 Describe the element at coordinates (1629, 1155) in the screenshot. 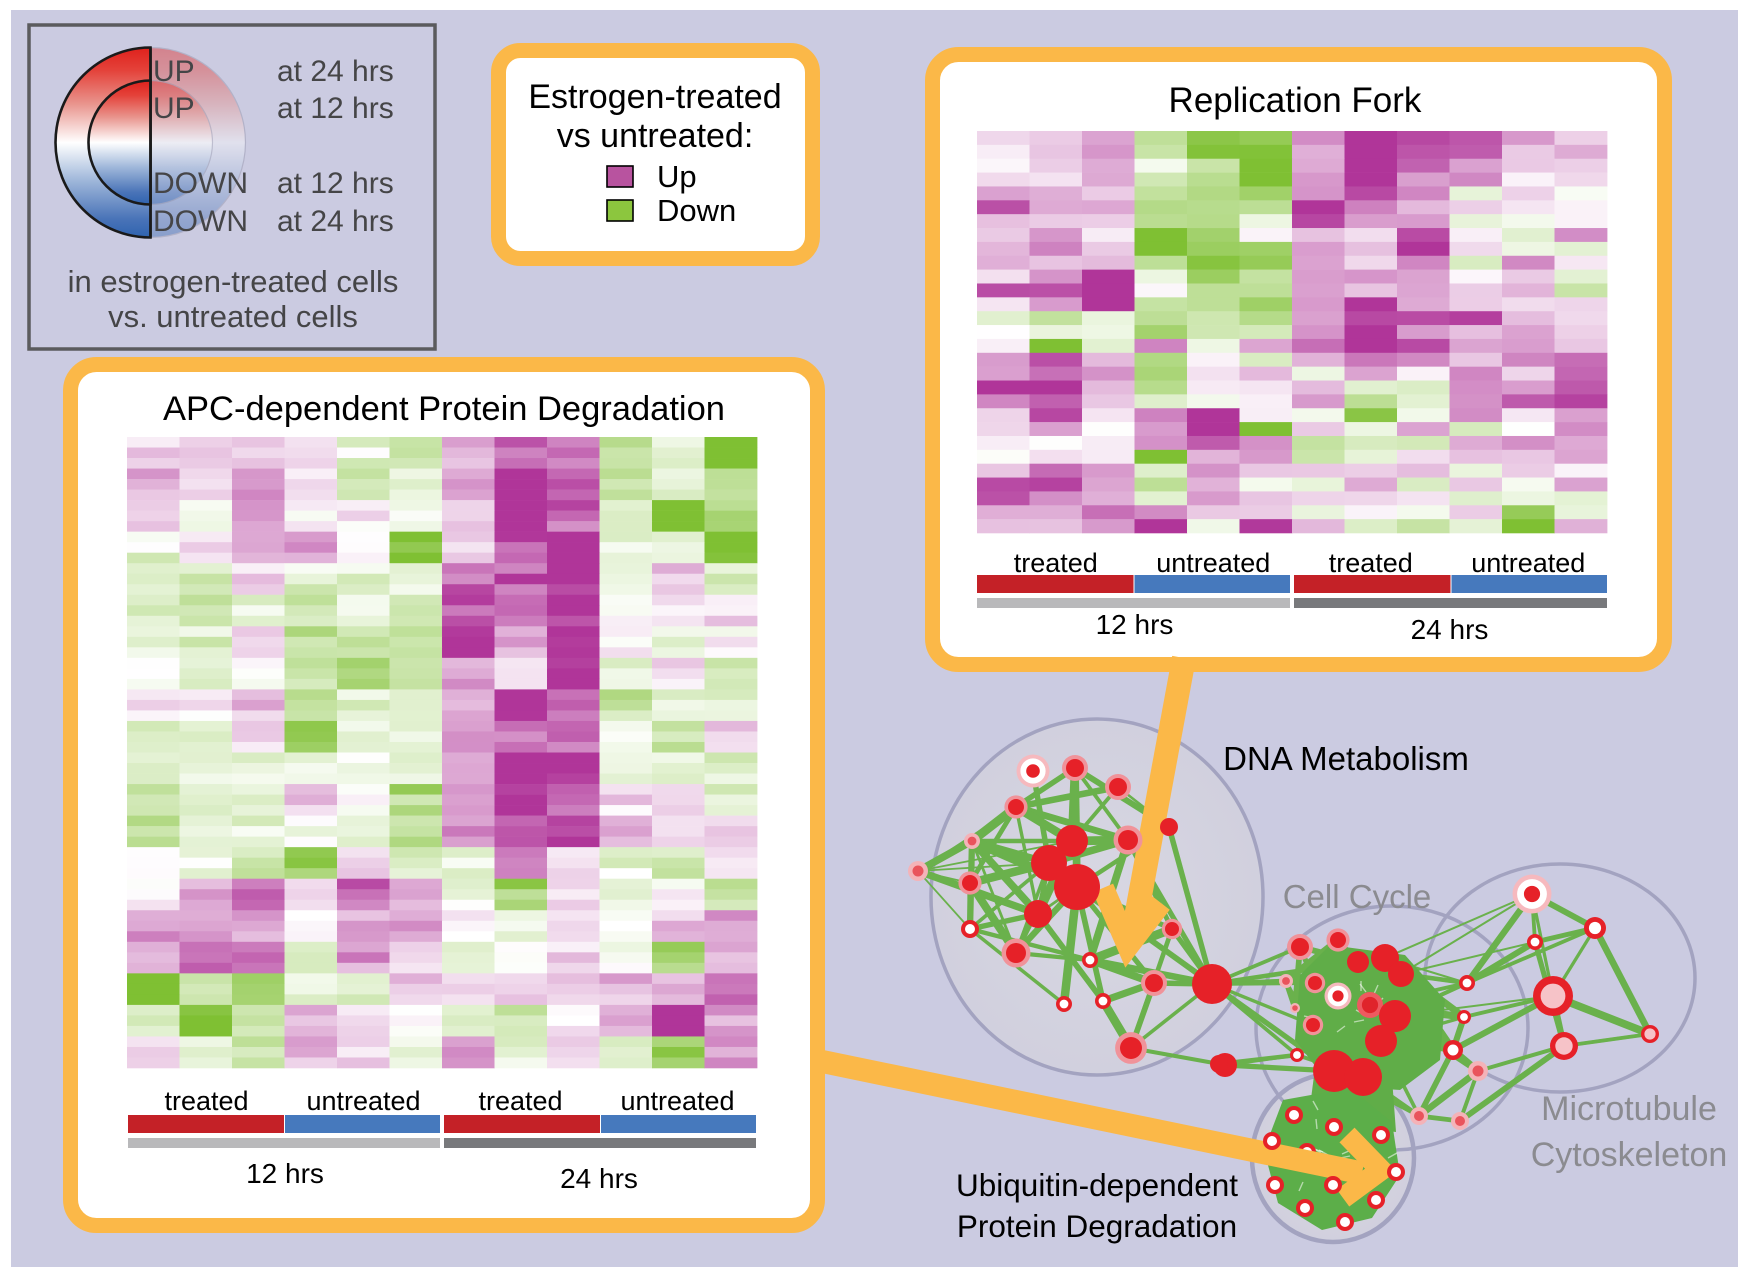

I see `svg-text: Cytoskeleton` at that location.